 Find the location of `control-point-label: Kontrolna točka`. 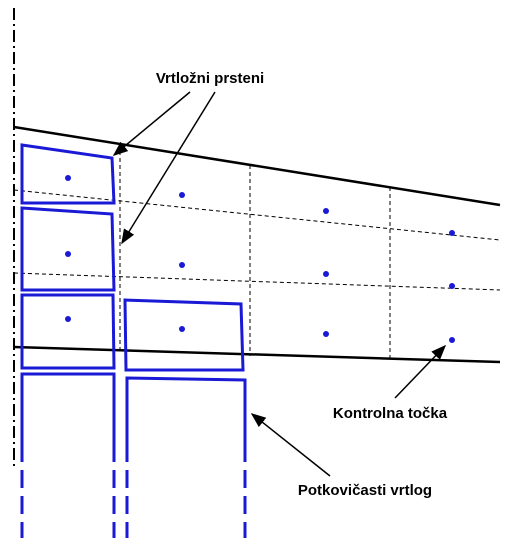

control-point-label: Kontrolna točka is located at coordinates (390, 413).